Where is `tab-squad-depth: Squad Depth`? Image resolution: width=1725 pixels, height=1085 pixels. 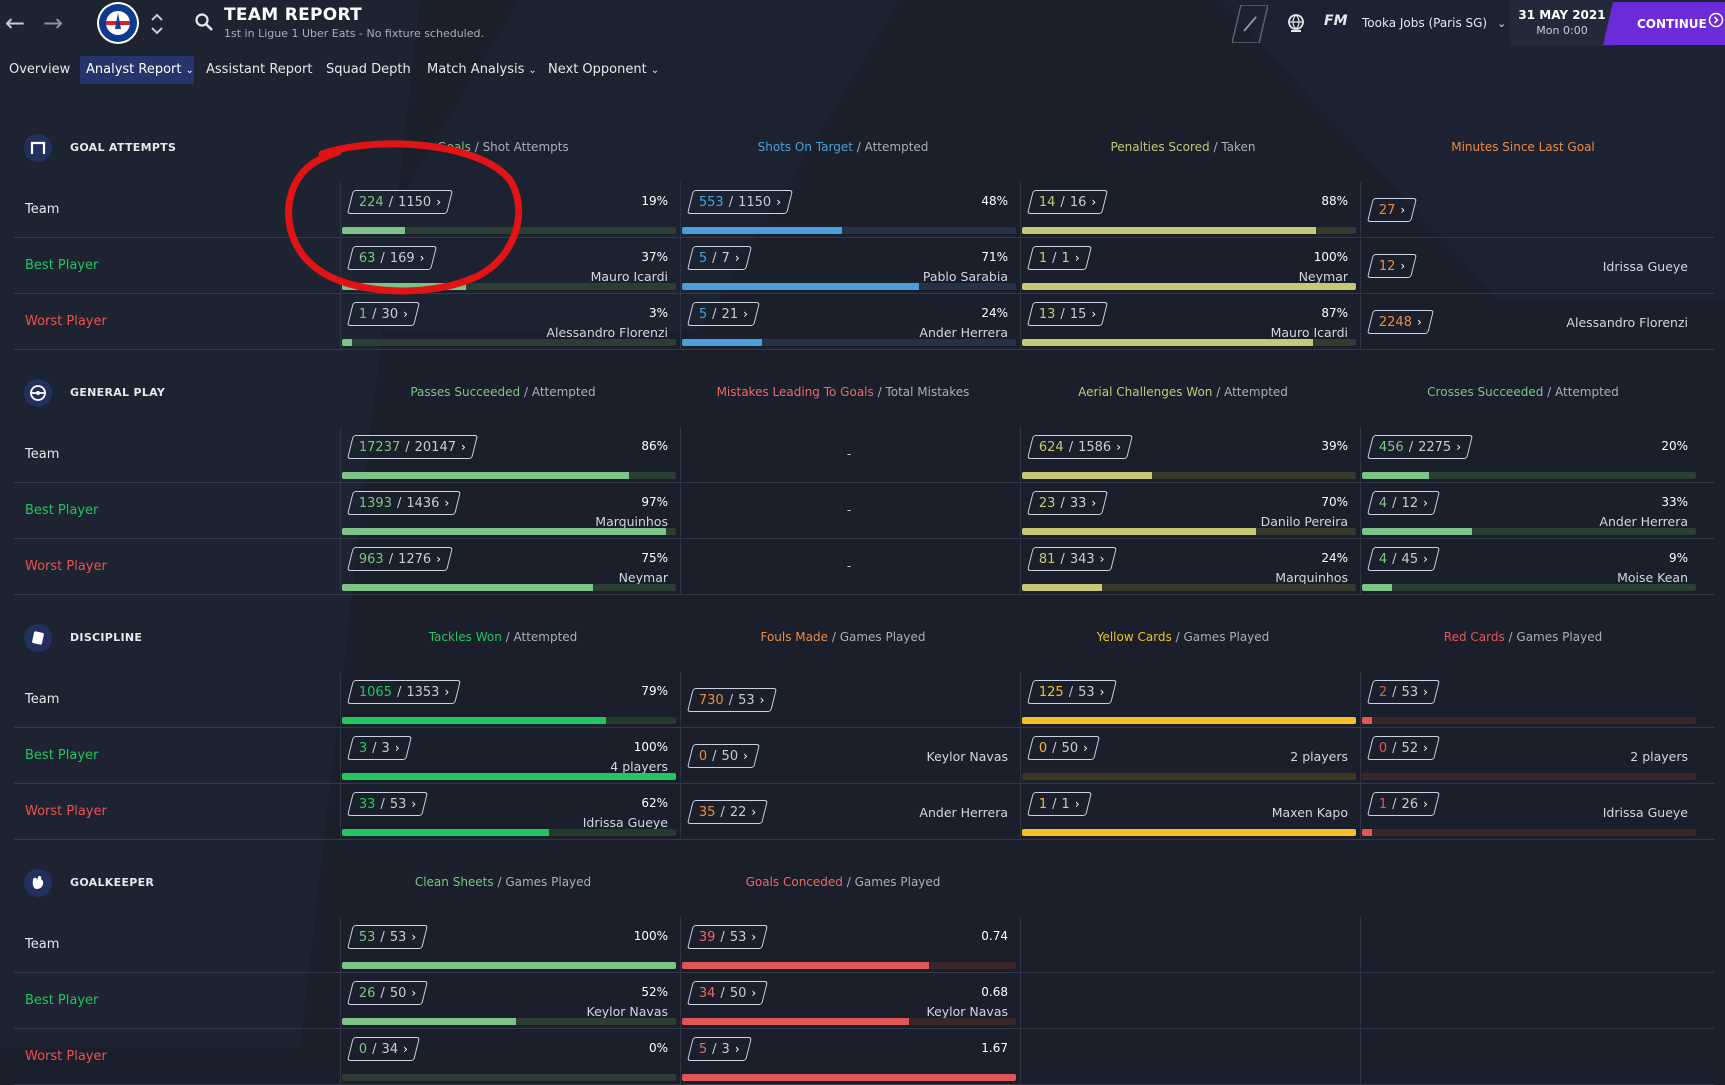
tab-squad-depth: Squad Depth is located at coordinates (368, 70).